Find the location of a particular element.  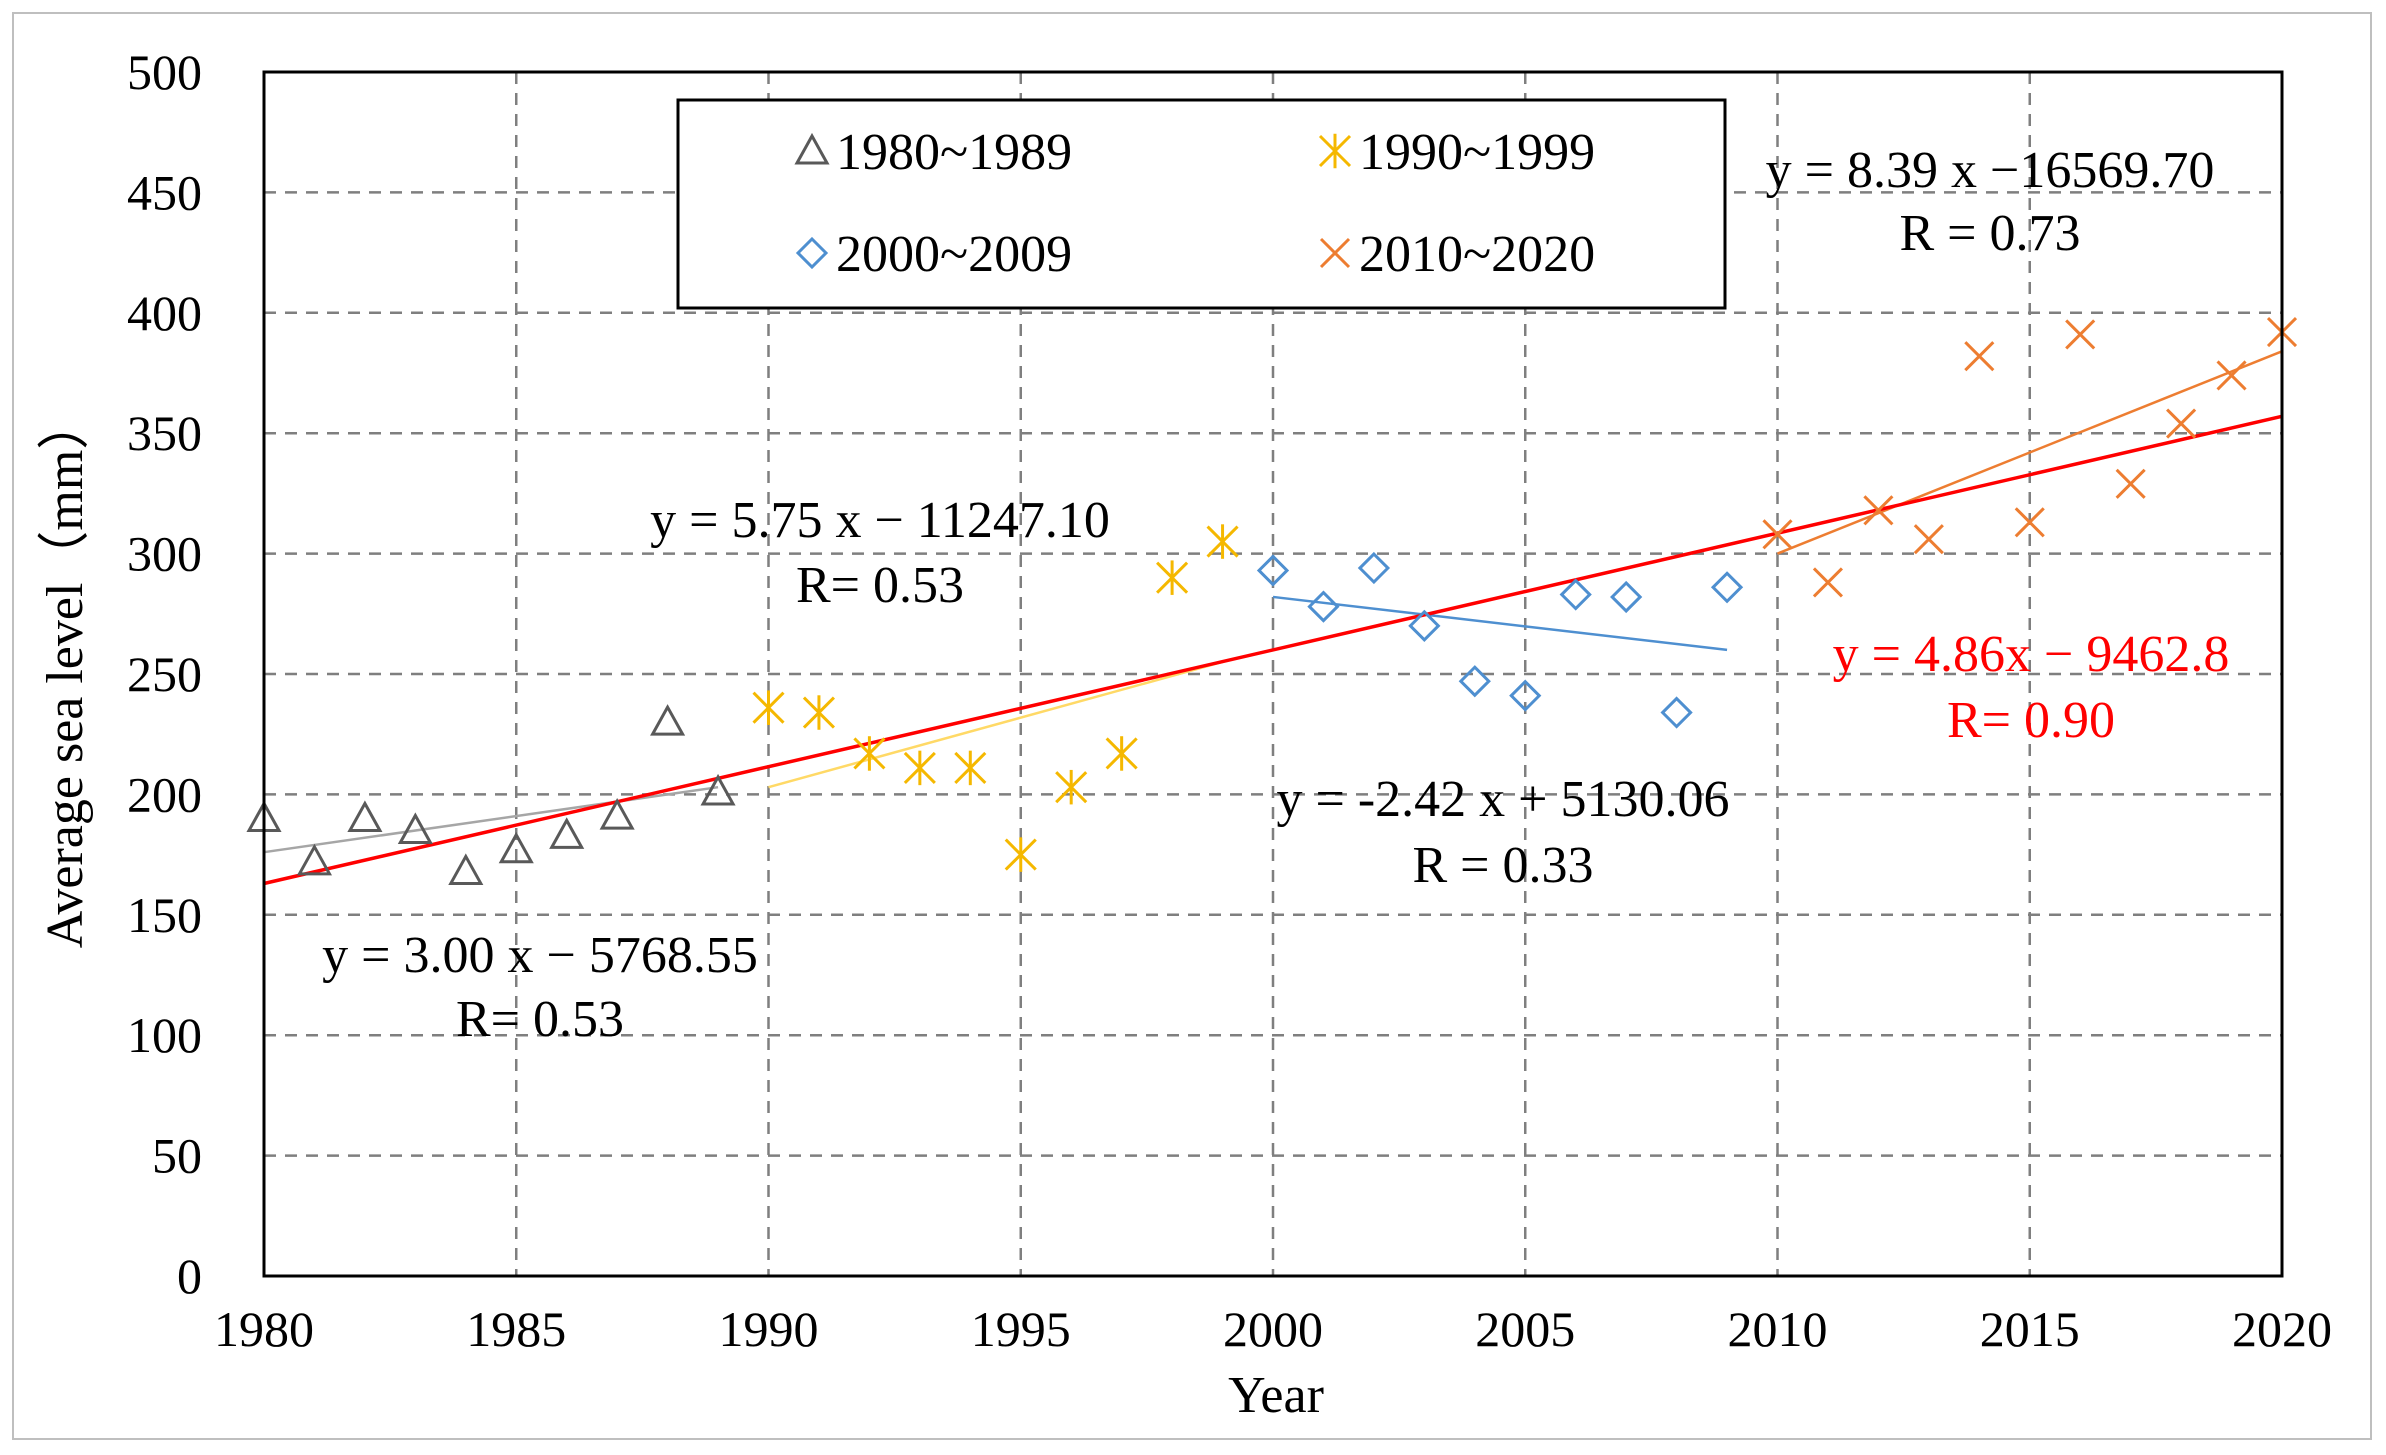

point-1990-1999-1991 is located at coordinates (819, 712).